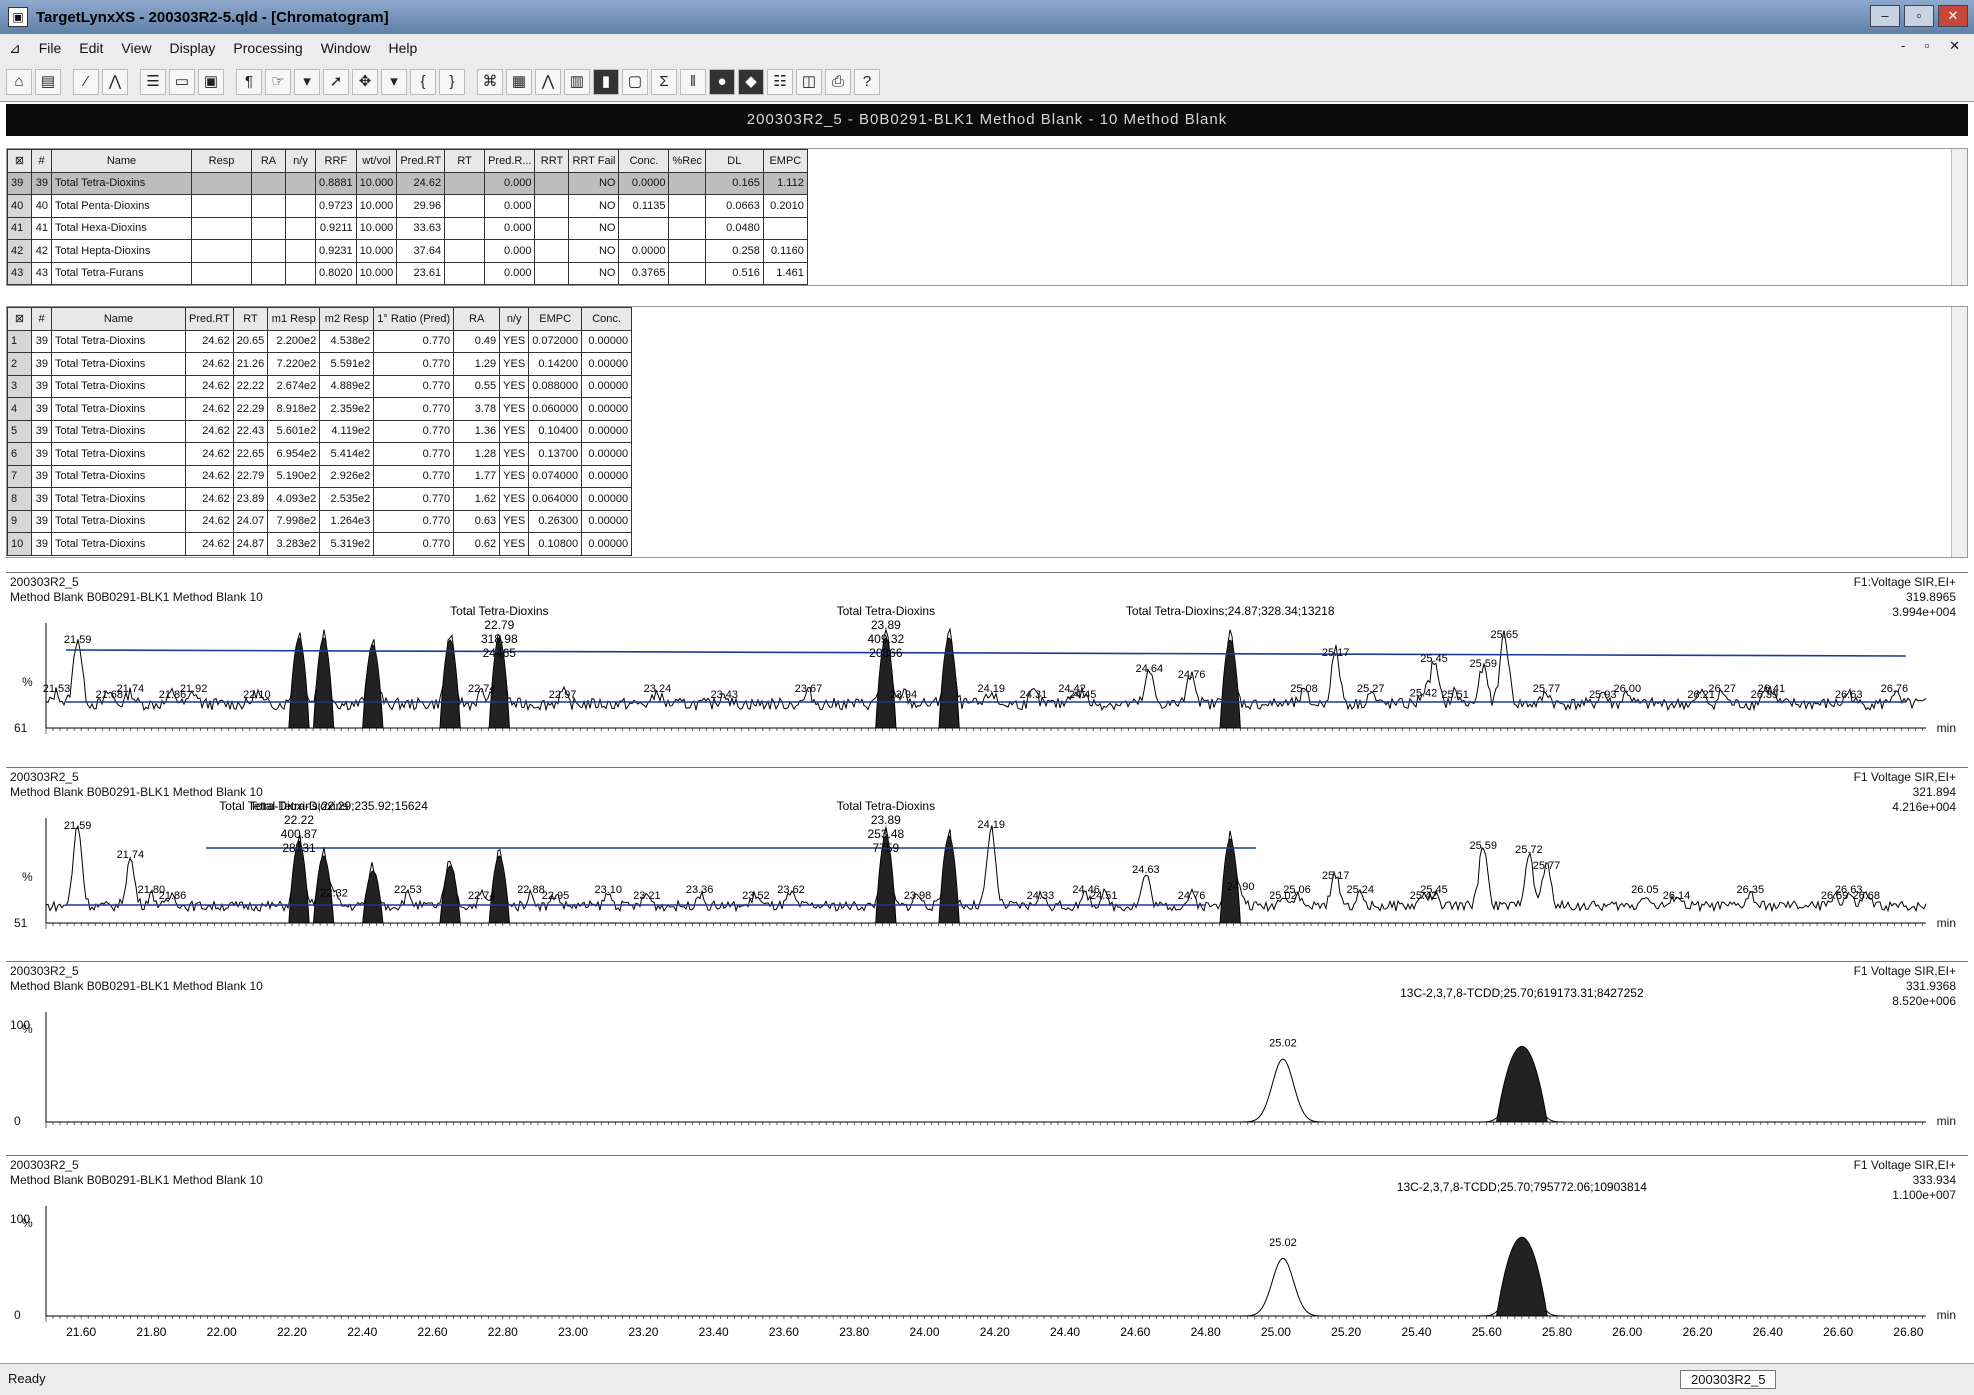 The height and width of the screenshot is (1395, 1974). What do you see at coordinates (918, 896) in the screenshot?
I see `peak-label: 23.98` at bounding box center [918, 896].